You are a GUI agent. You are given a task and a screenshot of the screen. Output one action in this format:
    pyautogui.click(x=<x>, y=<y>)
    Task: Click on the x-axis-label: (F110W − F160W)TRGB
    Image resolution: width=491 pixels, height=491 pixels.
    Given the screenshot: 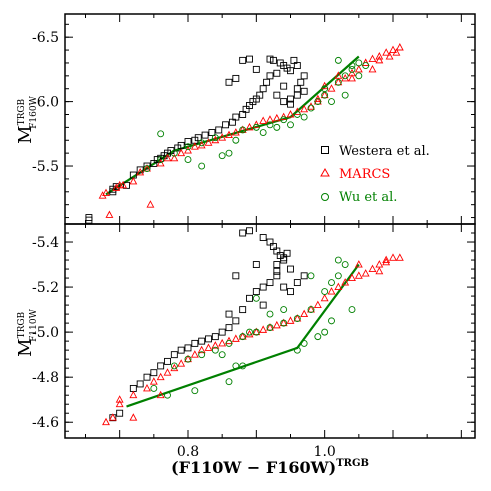 What is the action you would take?
    pyautogui.click(x=270, y=467)
    